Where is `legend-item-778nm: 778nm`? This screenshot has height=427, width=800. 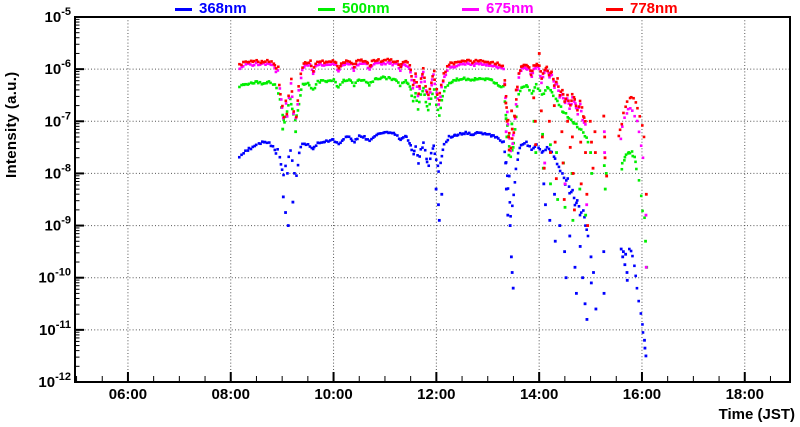 legend-item-778nm: 778nm is located at coordinates (642, 9).